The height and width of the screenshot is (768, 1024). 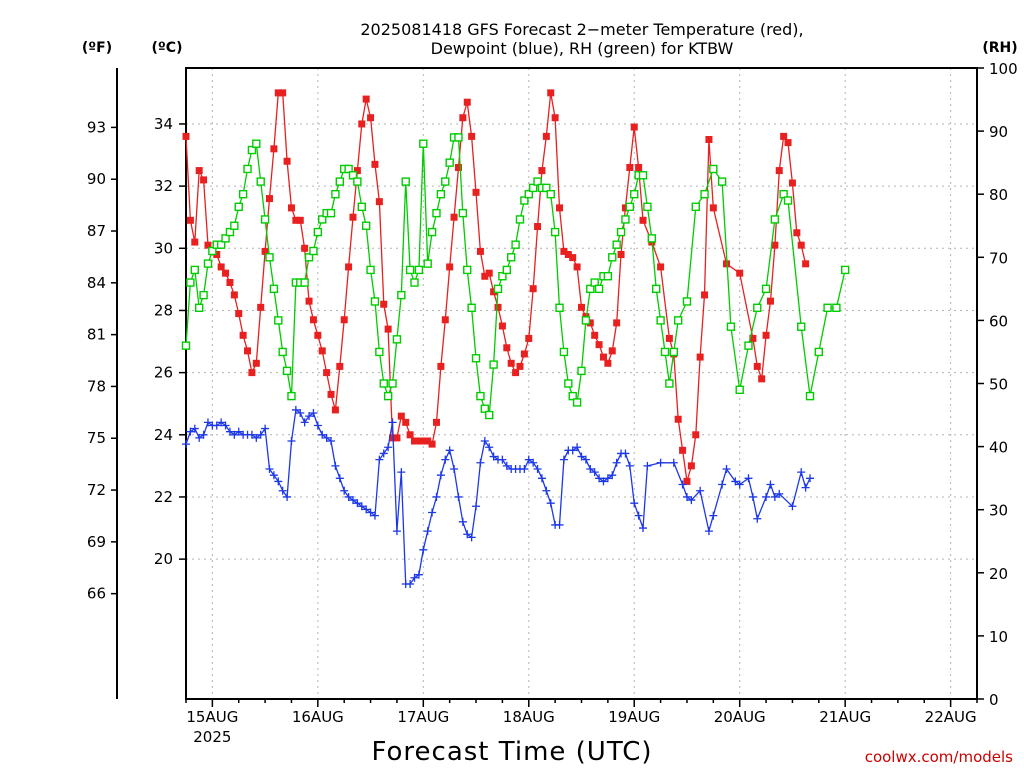 What do you see at coordinates (998, 574) in the screenshot?
I see `rh-tick-label: 20` at bounding box center [998, 574].